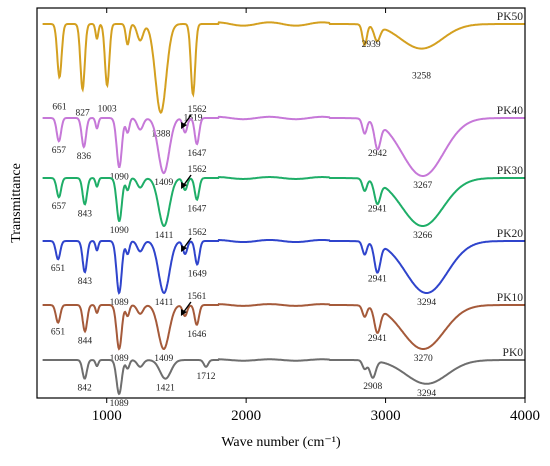 The width and height of the screenshot is (550, 466). Describe the element at coordinates (82, 114) in the screenshot. I see `peak-label: 827` at that location.